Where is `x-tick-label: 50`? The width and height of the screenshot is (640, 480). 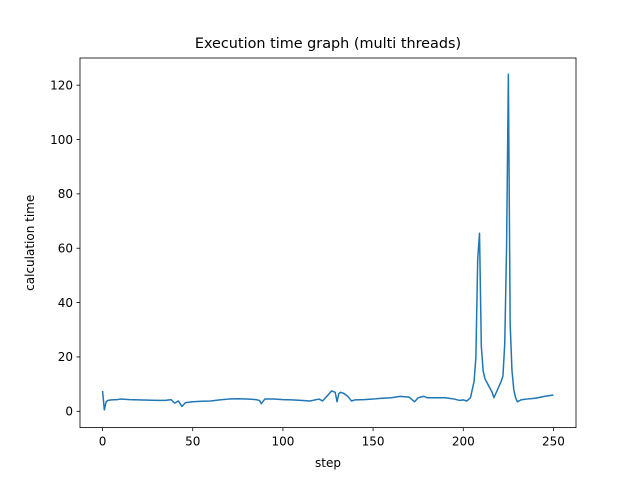 x-tick-label: 50 is located at coordinates (192, 442).